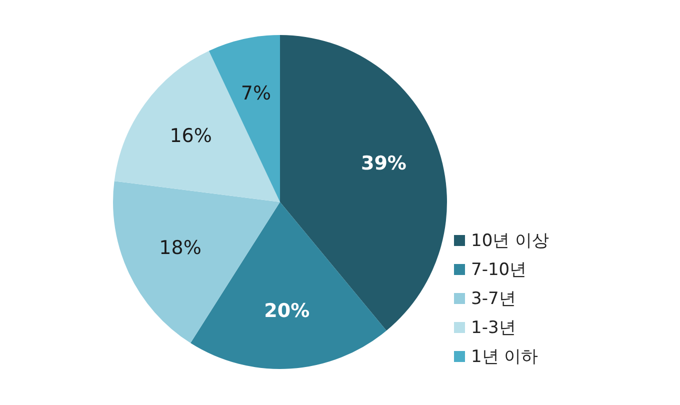 Image resolution: width=680 pixels, height=405 pixels. I want to click on legend-label: 3-7년, so click(493, 299).